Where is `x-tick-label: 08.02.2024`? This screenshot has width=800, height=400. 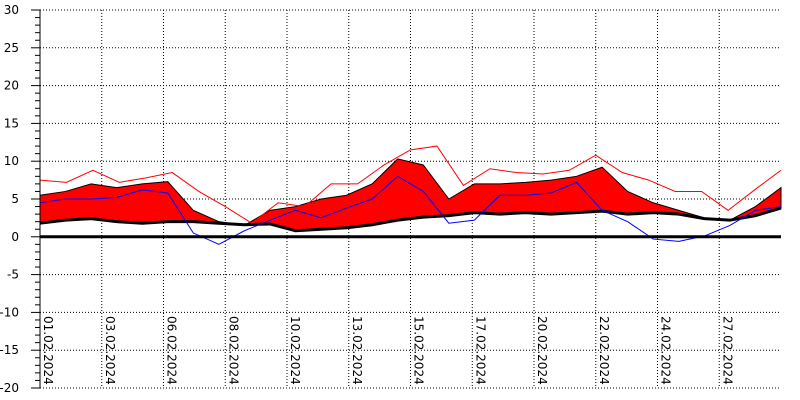 x-tick-label: 08.02.2024 is located at coordinates (233, 350).